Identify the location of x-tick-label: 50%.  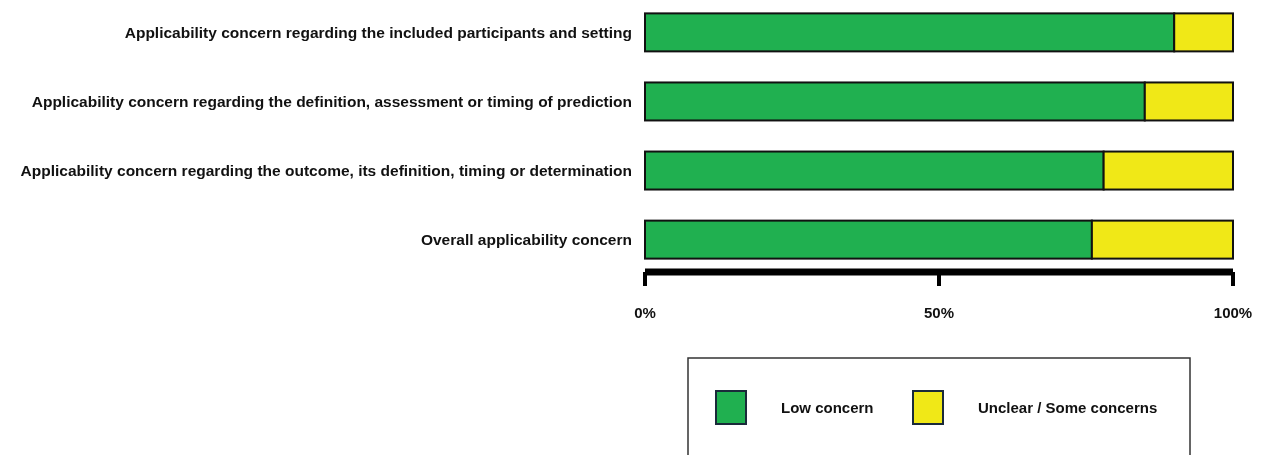
(939, 312).